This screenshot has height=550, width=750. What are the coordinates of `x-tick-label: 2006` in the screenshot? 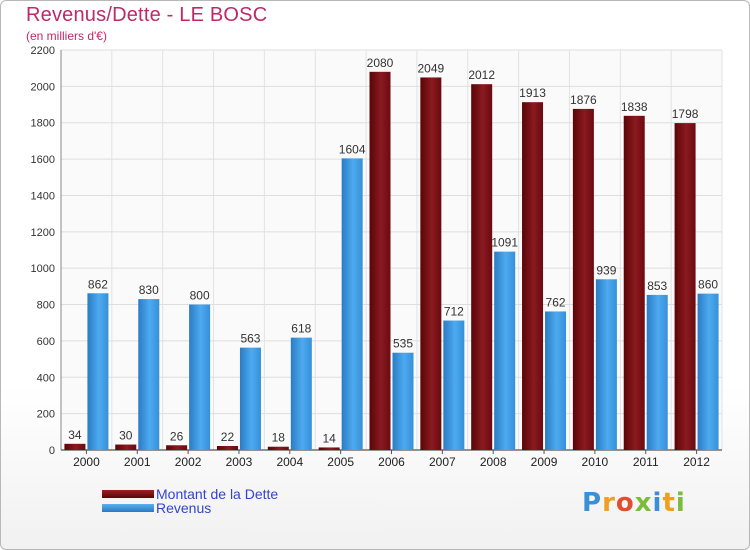 It's located at (391, 462).